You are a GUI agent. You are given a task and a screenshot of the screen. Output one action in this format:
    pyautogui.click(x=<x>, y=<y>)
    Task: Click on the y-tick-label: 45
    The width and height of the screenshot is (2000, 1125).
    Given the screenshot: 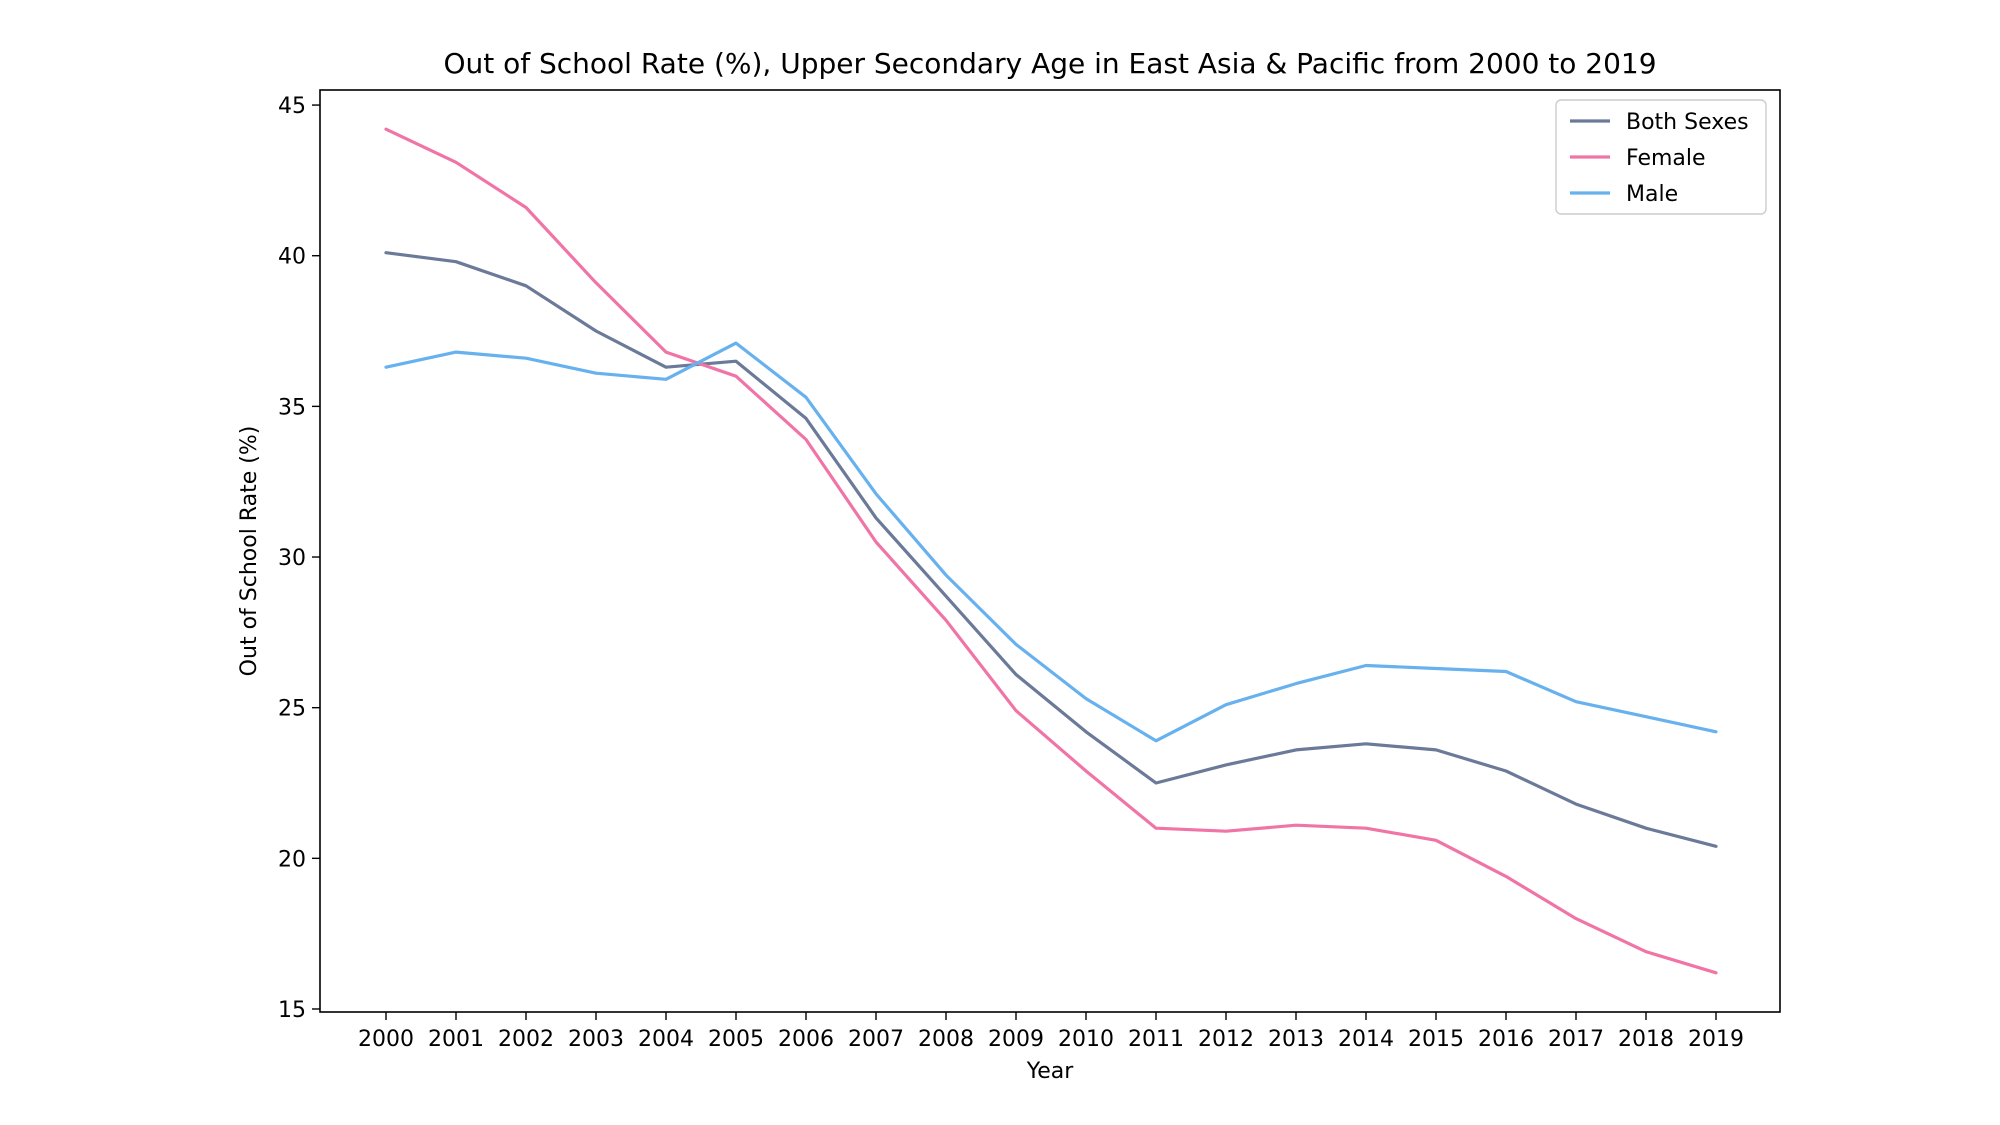 What is the action you would take?
    pyautogui.click(x=292, y=106)
    